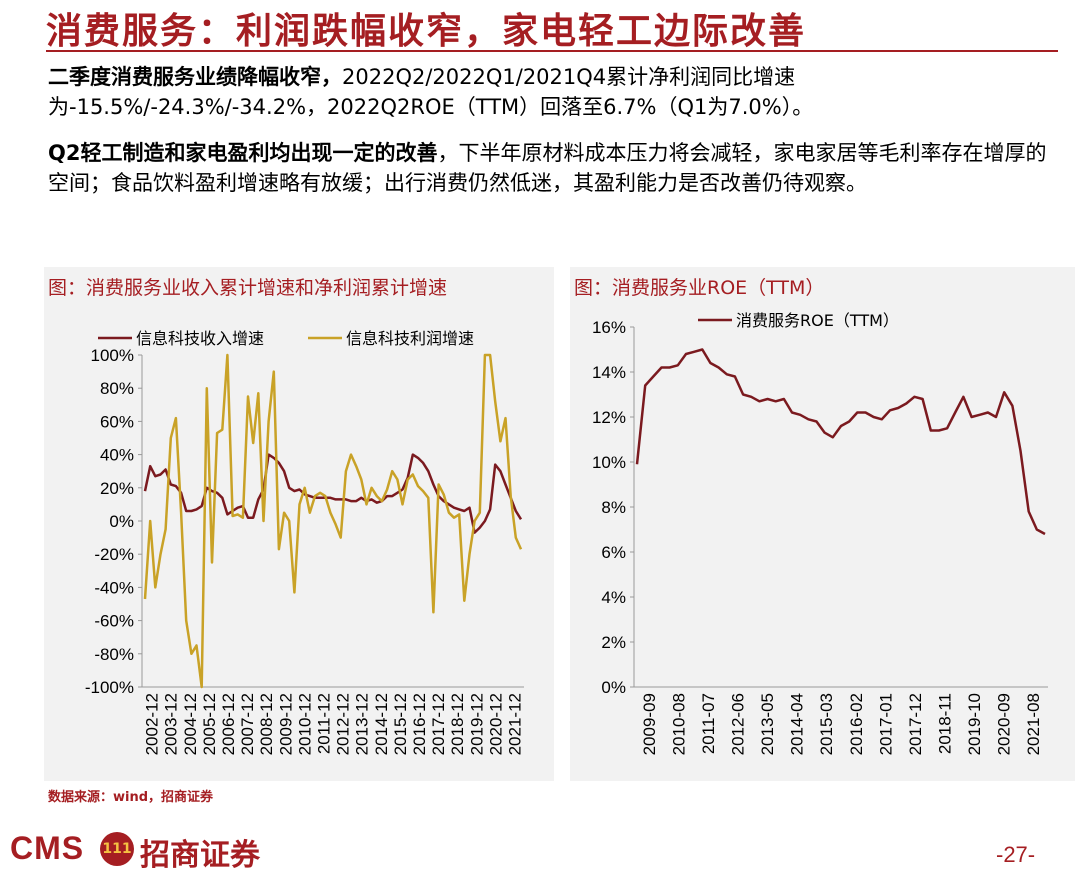 The image size is (1080, 876). What do you see at coordinates (738, 724) in the screenshot?
I see `x-tick-label: 2012-06` at bounding box center [738, 724].